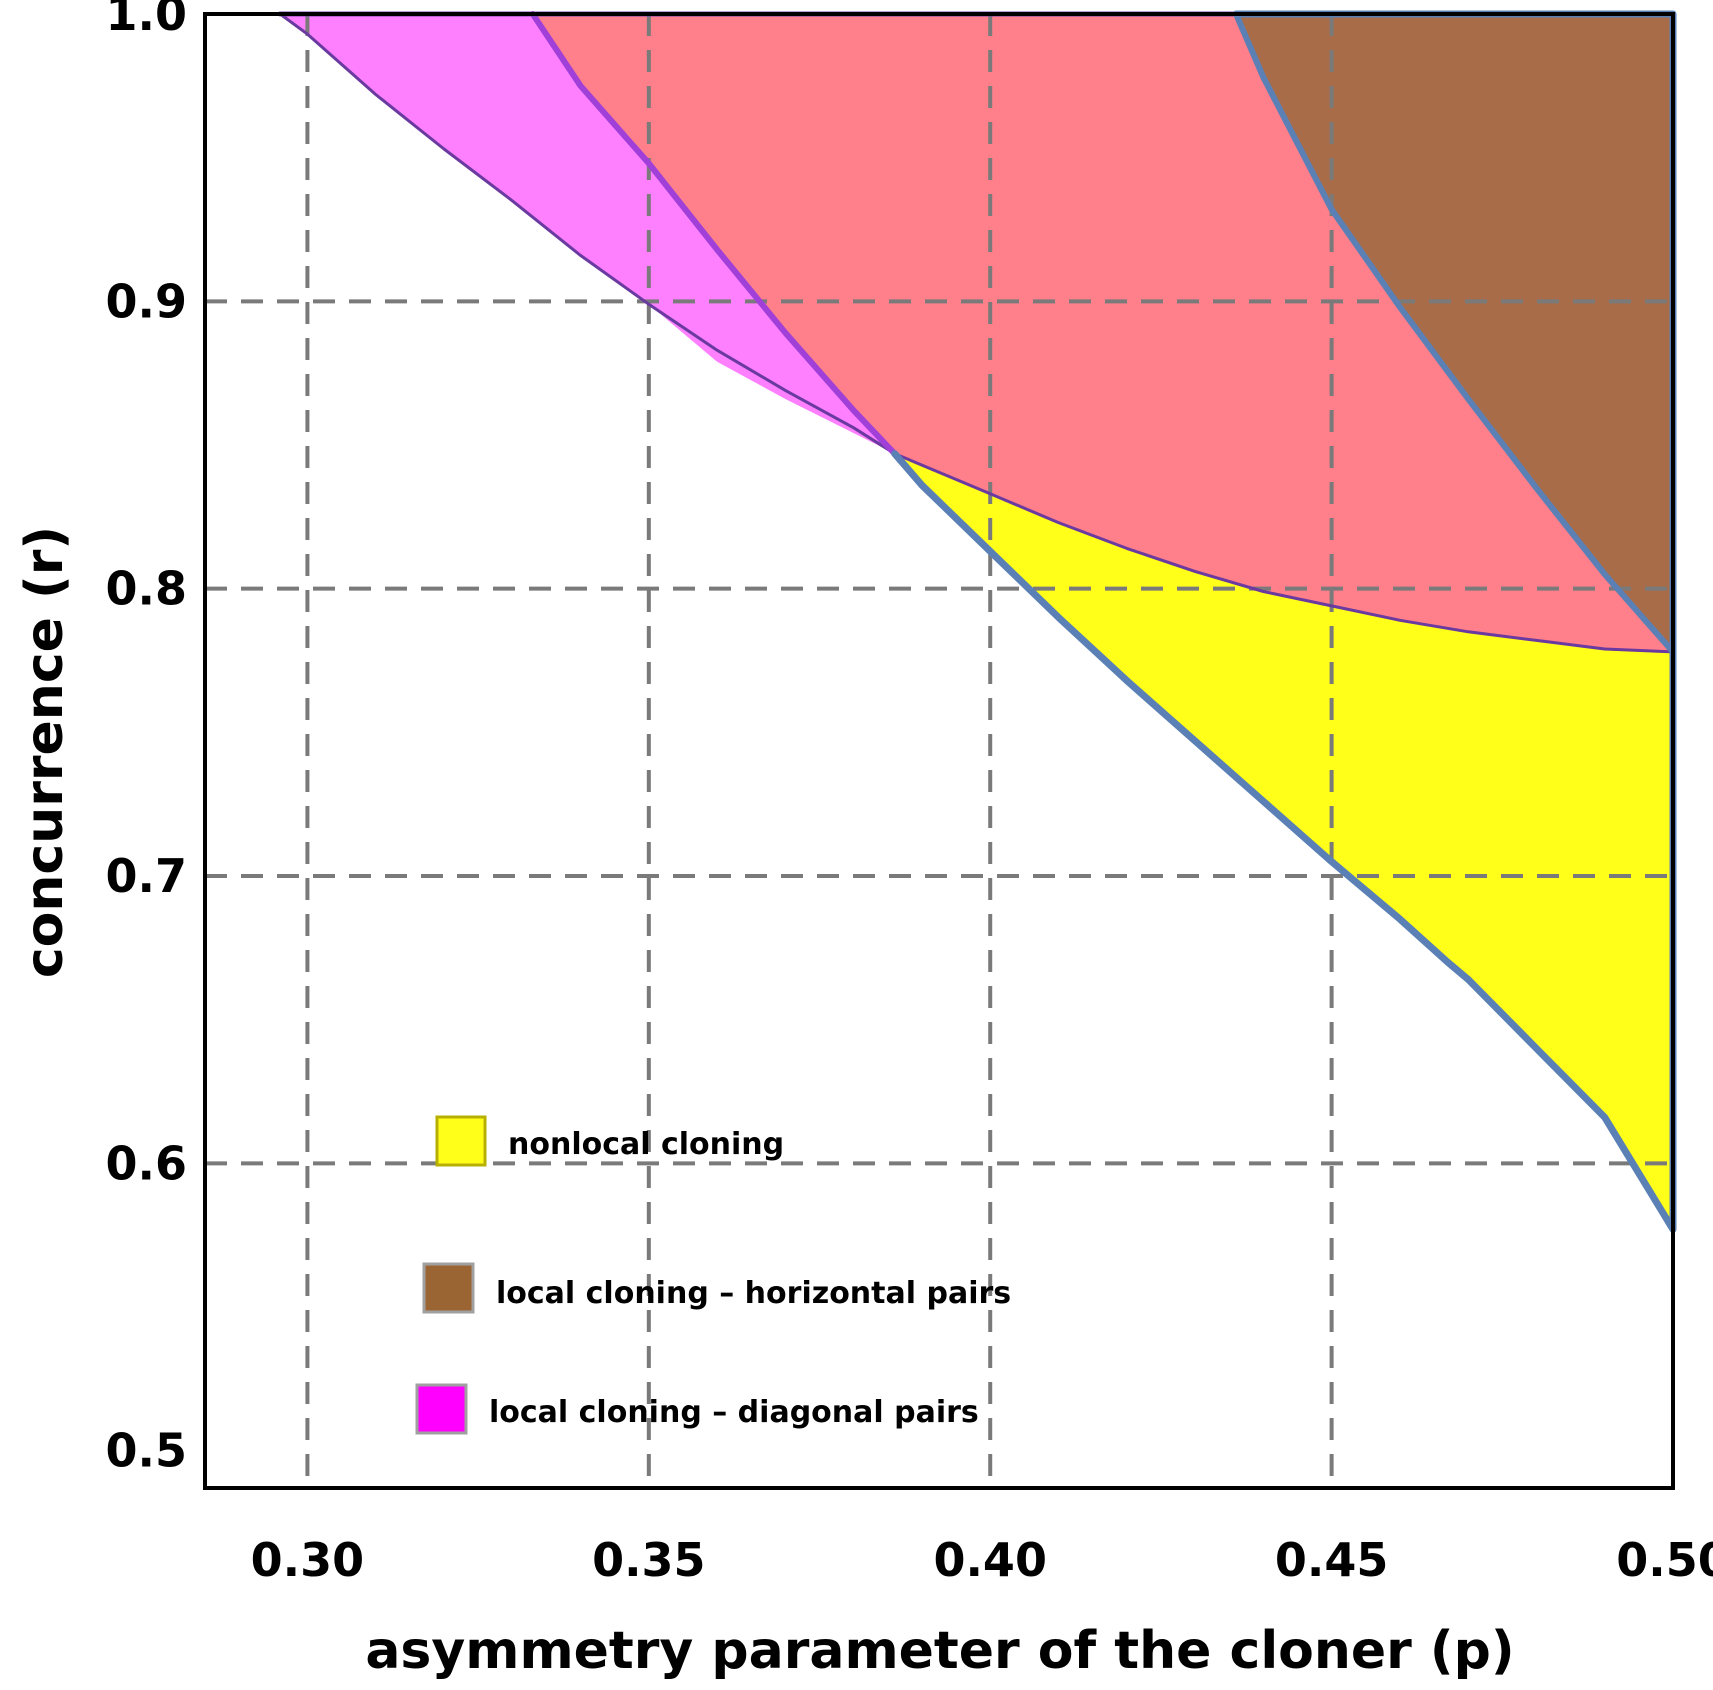 This screenshot has height=1690, width=1713. What do you see at coordinates (147, 739) in the screenshot?
I see `y-ticks: 0.5 0.6 0.7 0.8 0.9 1.0` at bounding box center [147, 739].